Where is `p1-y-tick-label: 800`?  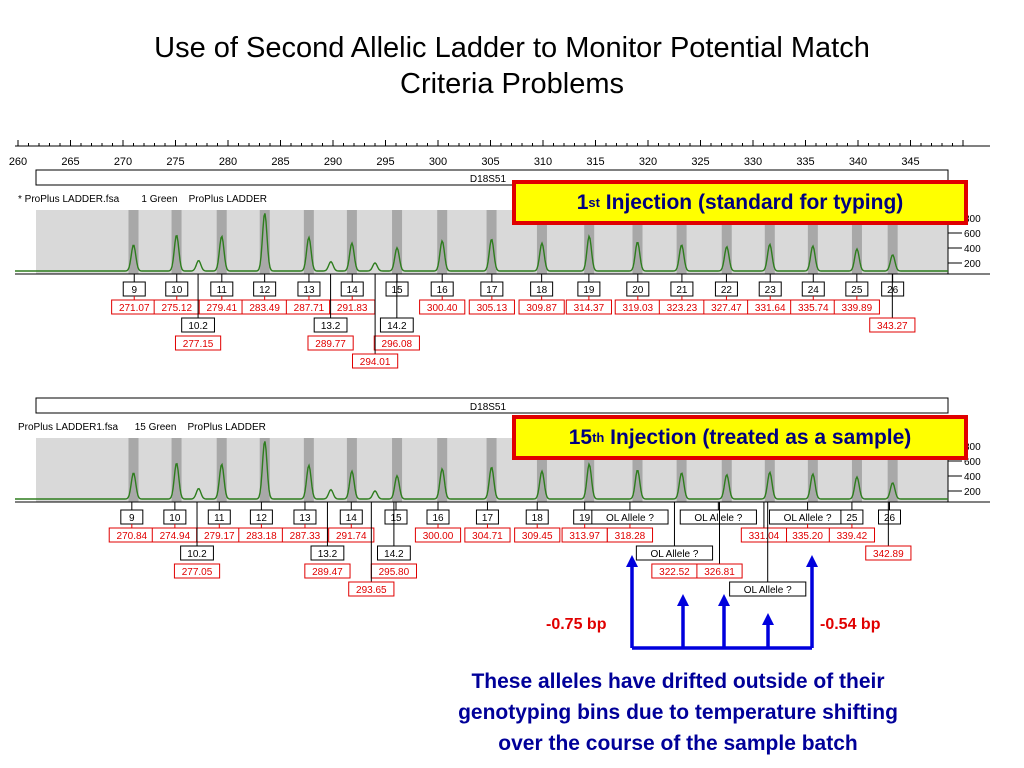 p1-y-tick-label: 800 is located at coordinates (972, 219).